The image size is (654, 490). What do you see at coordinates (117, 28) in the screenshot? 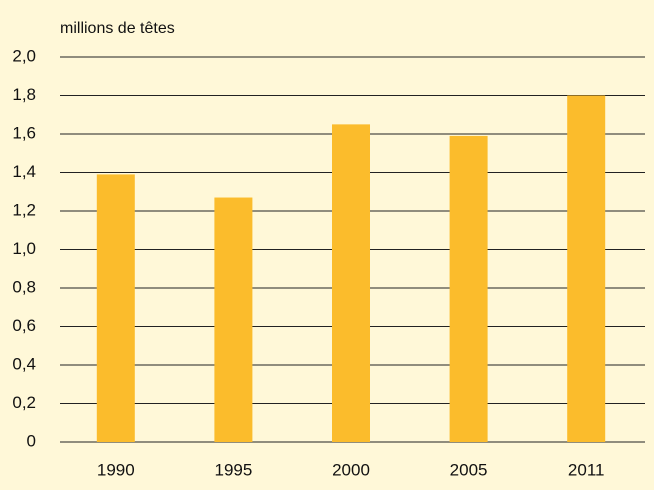
I see `chart-title: millions de têtes` at bounding box center [117, 28].